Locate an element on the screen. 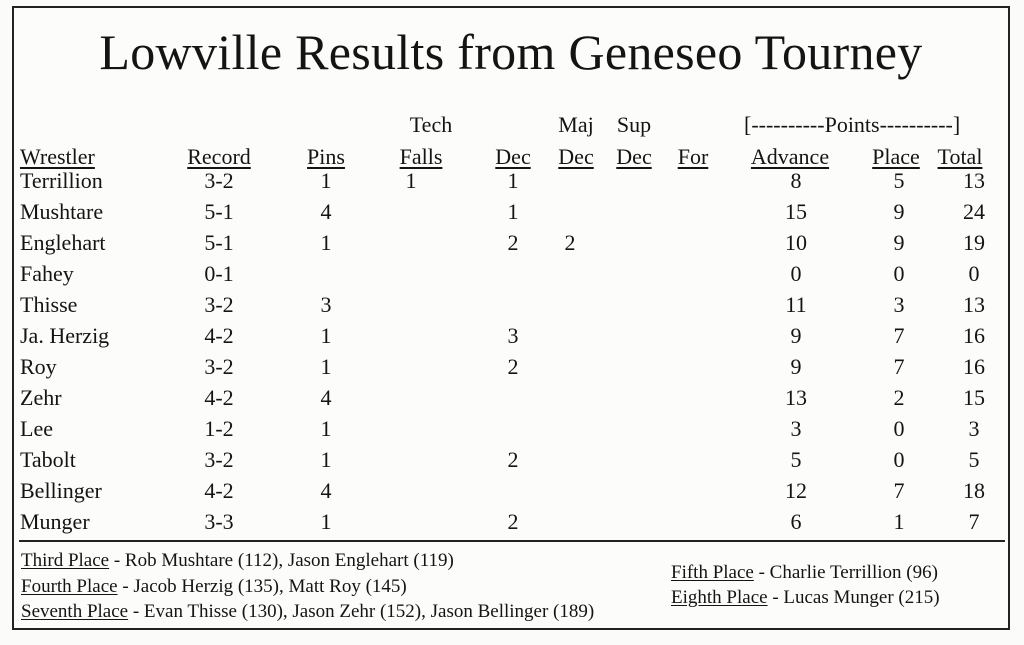 The image size is (1024, 645). maj-dec-cell: 2 is located at coordinates (570, 242).